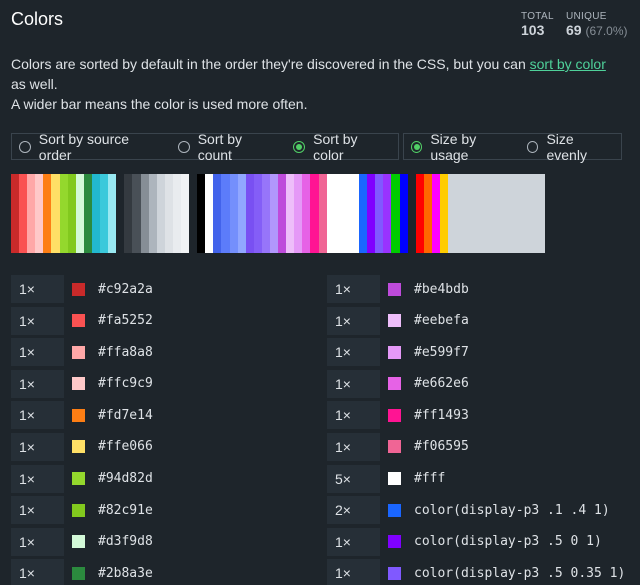 This screenshot has height=585, width=640. What do you see at coordinates (533, 30) in the screenshot?
I see `stat-value: 103` at bounding box center [533, 30].